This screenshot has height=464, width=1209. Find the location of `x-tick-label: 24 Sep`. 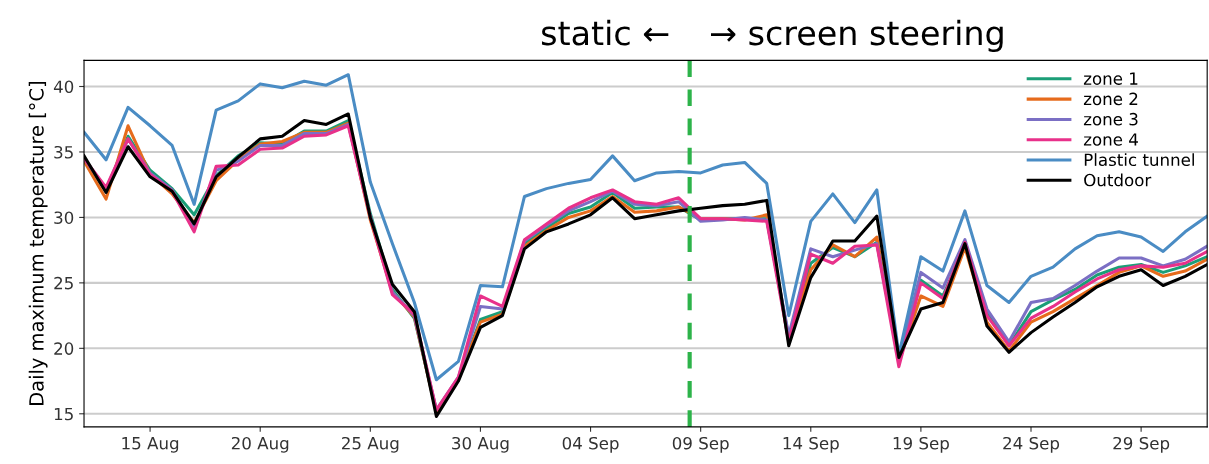

x-tick-label: 24 Sep is located at coordinates (1031, 444).